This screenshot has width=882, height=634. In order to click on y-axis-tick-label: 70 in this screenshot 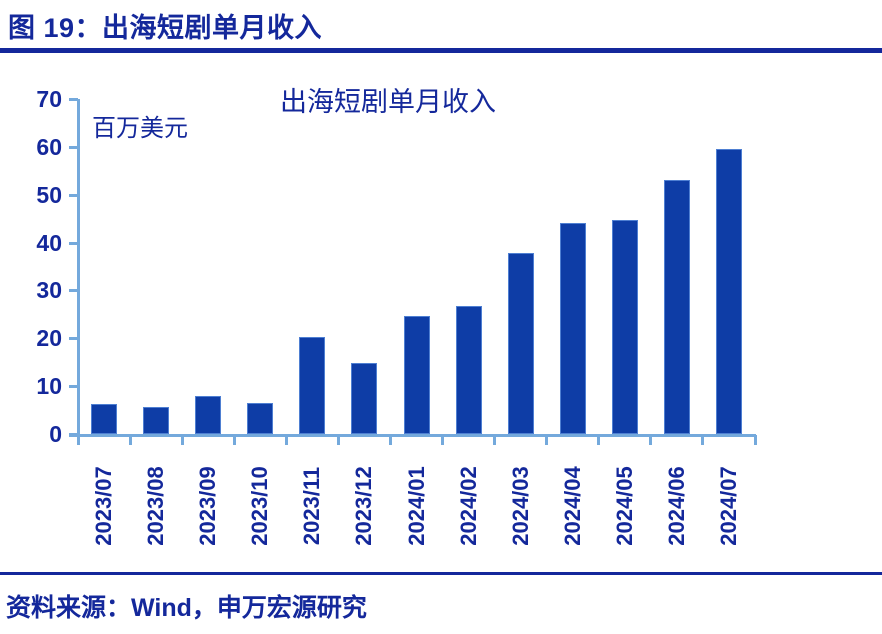, I will do `click(49, 99)`.